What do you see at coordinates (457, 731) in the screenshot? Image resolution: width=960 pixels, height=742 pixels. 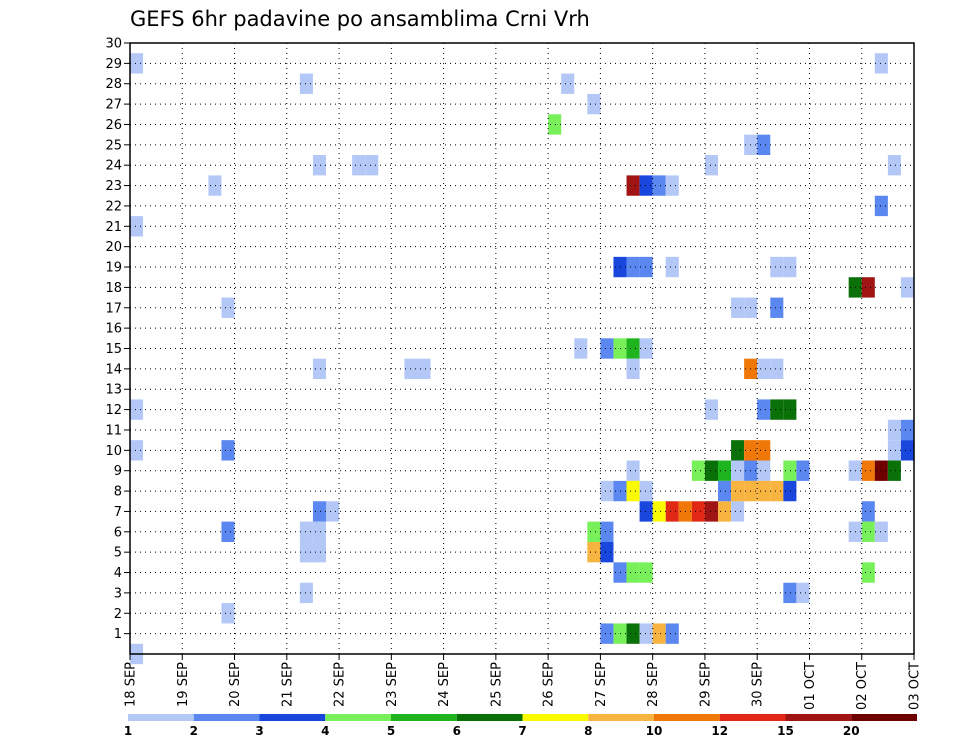 I see `colorbar-label: 6` at bounding box center [457, 731].